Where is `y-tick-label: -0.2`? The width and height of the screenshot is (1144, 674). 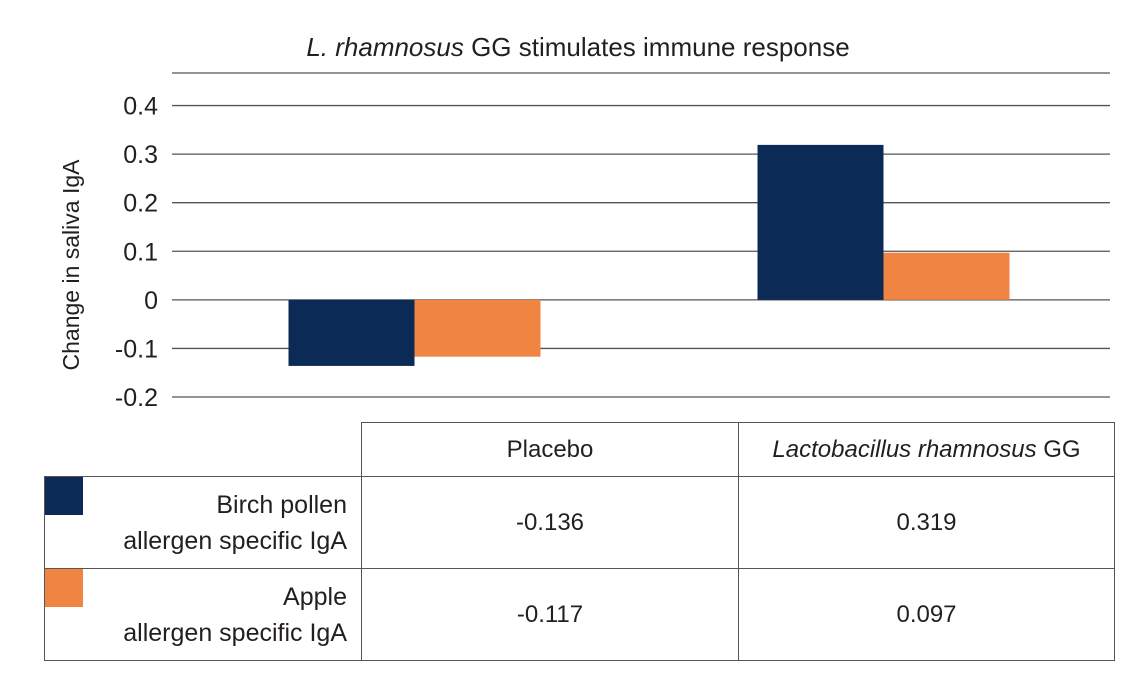 y-tick-label: -0.2 is located at coordinates (136, 398).